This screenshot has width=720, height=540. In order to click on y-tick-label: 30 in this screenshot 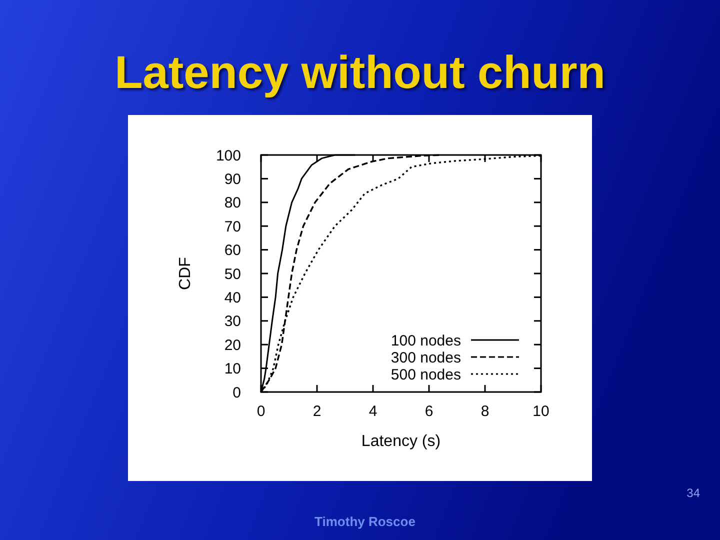, I will do `click(232, 321)`.